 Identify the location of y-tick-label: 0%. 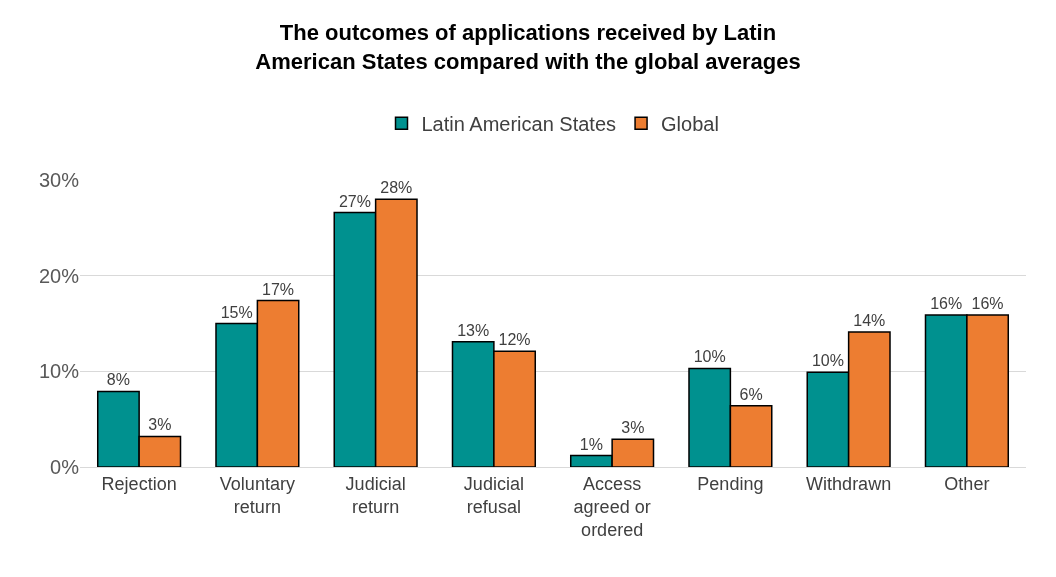
(65, 467).